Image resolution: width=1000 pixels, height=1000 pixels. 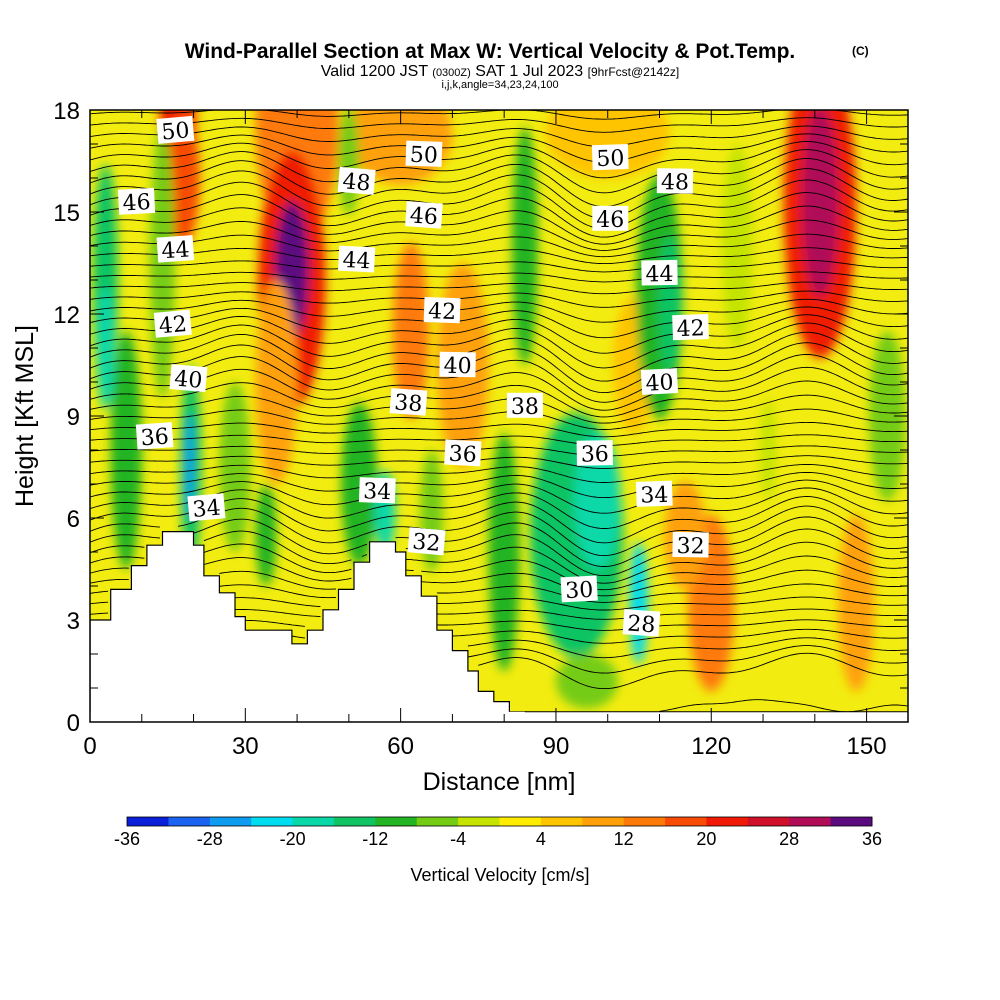 What do you see at coordinates (66, 213) in the screenshot?
I see `y-tick-label: 15` at bounding box center [66, 213].